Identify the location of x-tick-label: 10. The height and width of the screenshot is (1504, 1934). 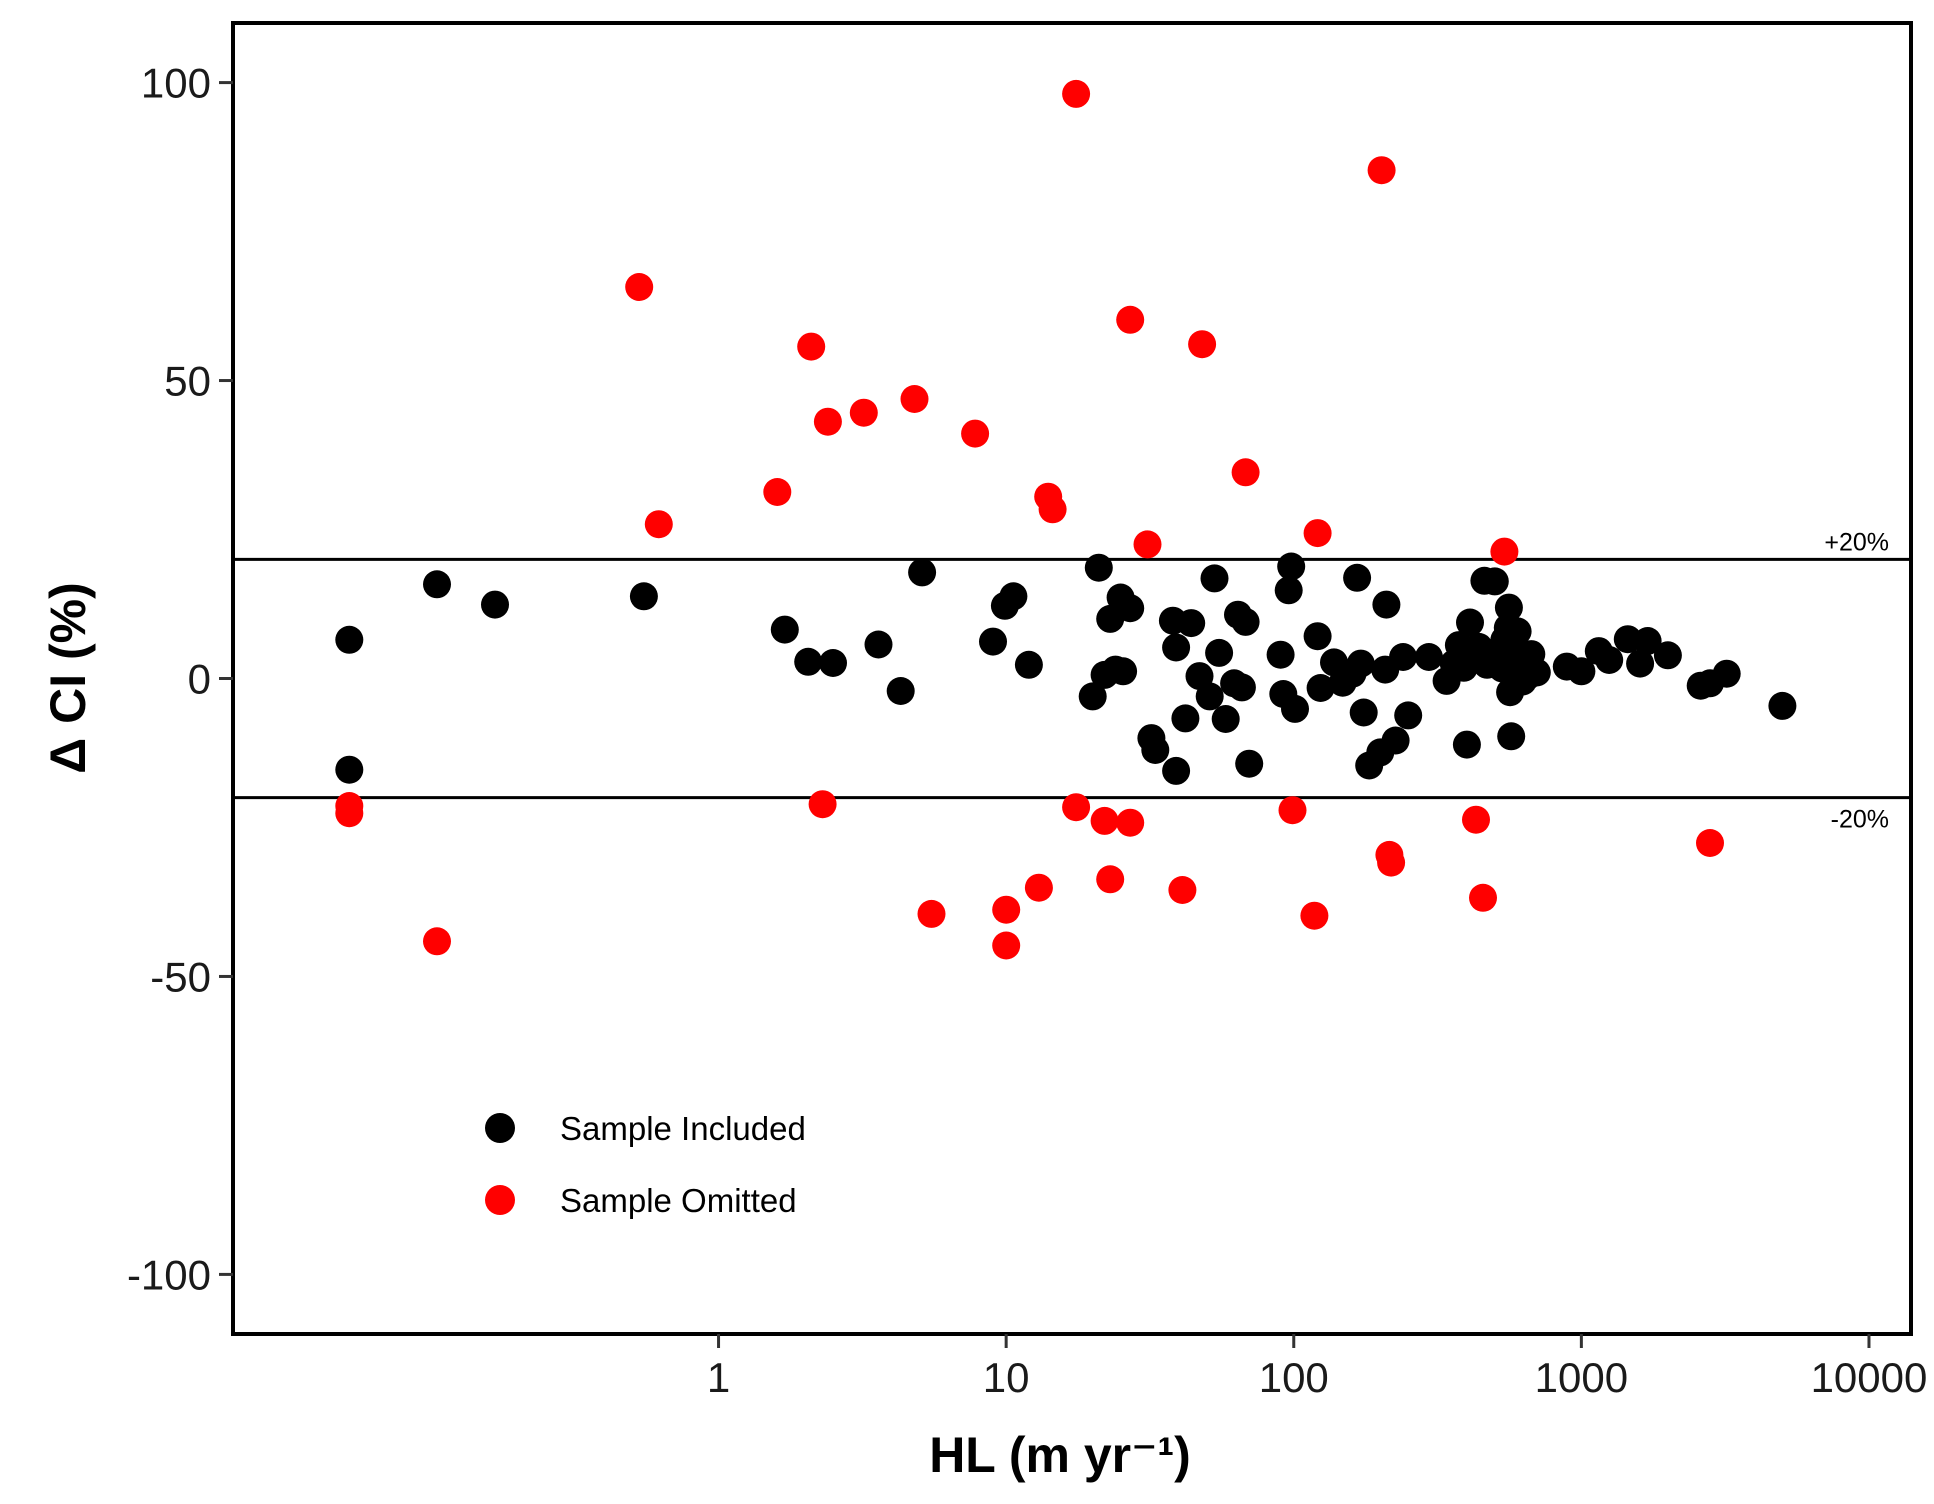
(1006, 1377).